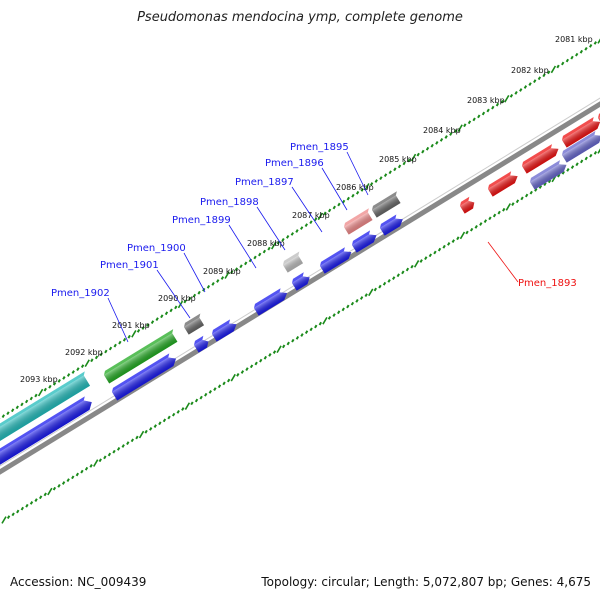  What do you see at coordinates (229, 202) in the screenshot?
I see `gene-label: Pmen_1898` at bounding box center [229, 202].